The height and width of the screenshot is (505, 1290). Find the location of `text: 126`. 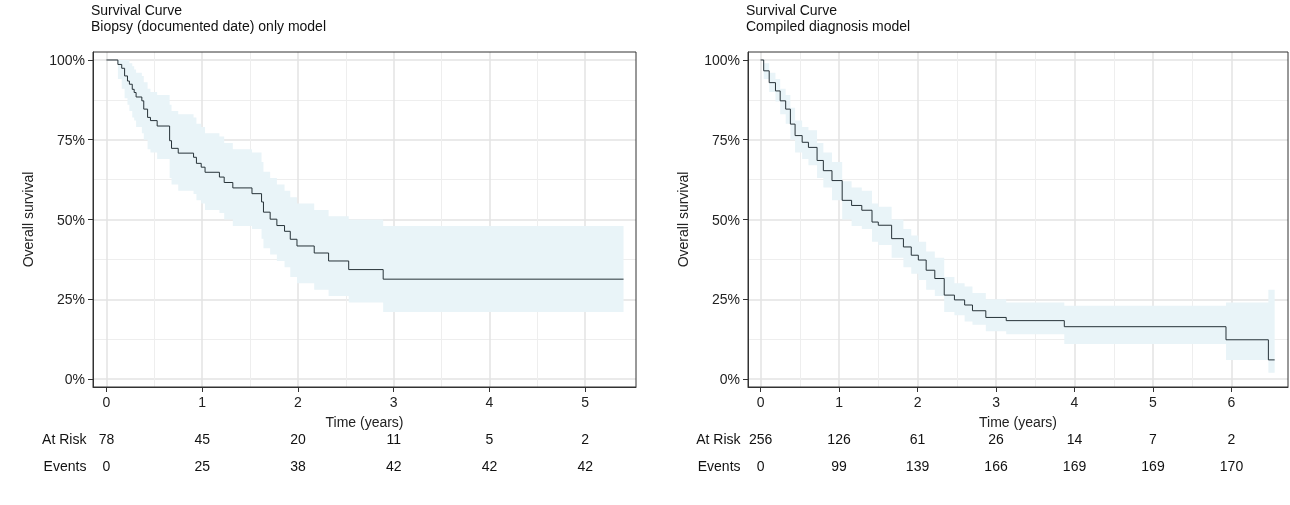

text: 126 is located at coordinates (839, 439).